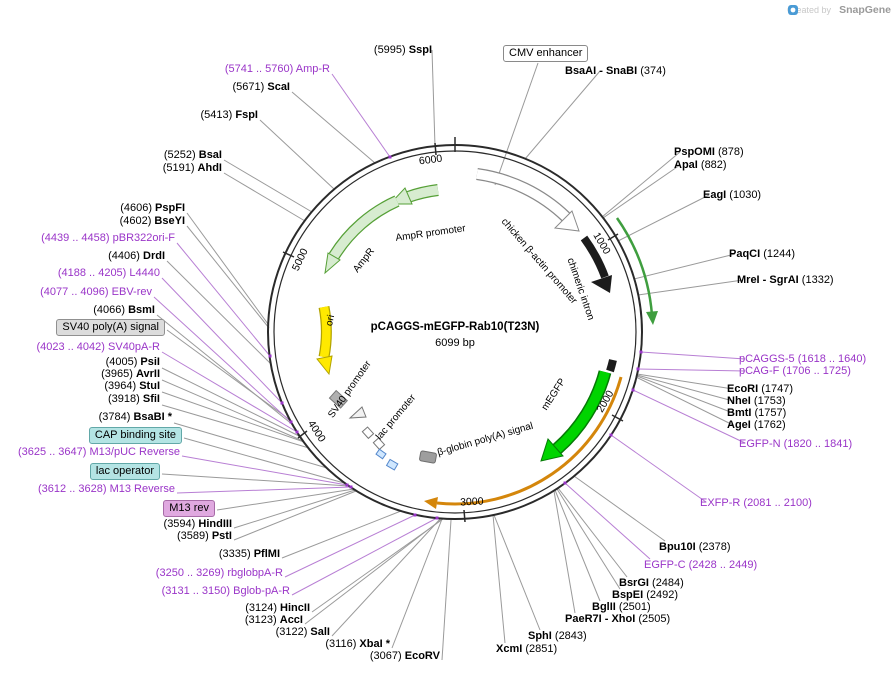  I want to click on feature-label-bglobin-polya: β-globin poly(A) signal, so click(485, 440).